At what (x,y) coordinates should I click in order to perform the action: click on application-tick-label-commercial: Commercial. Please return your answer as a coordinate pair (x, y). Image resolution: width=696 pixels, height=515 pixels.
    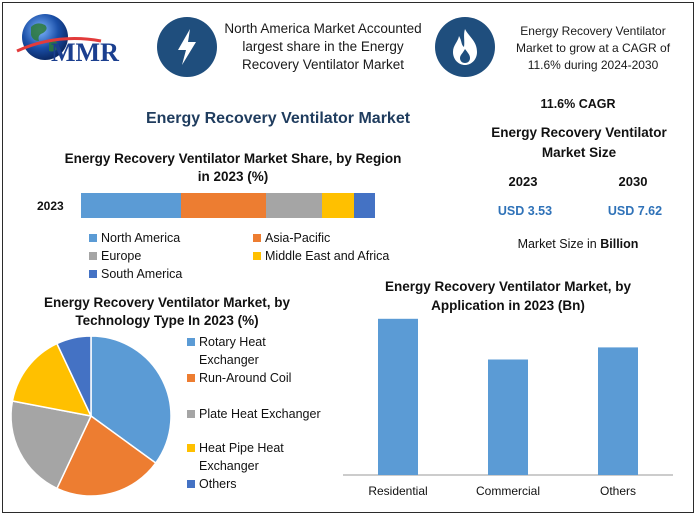
    Looking at the image, I should click on (508, 491).